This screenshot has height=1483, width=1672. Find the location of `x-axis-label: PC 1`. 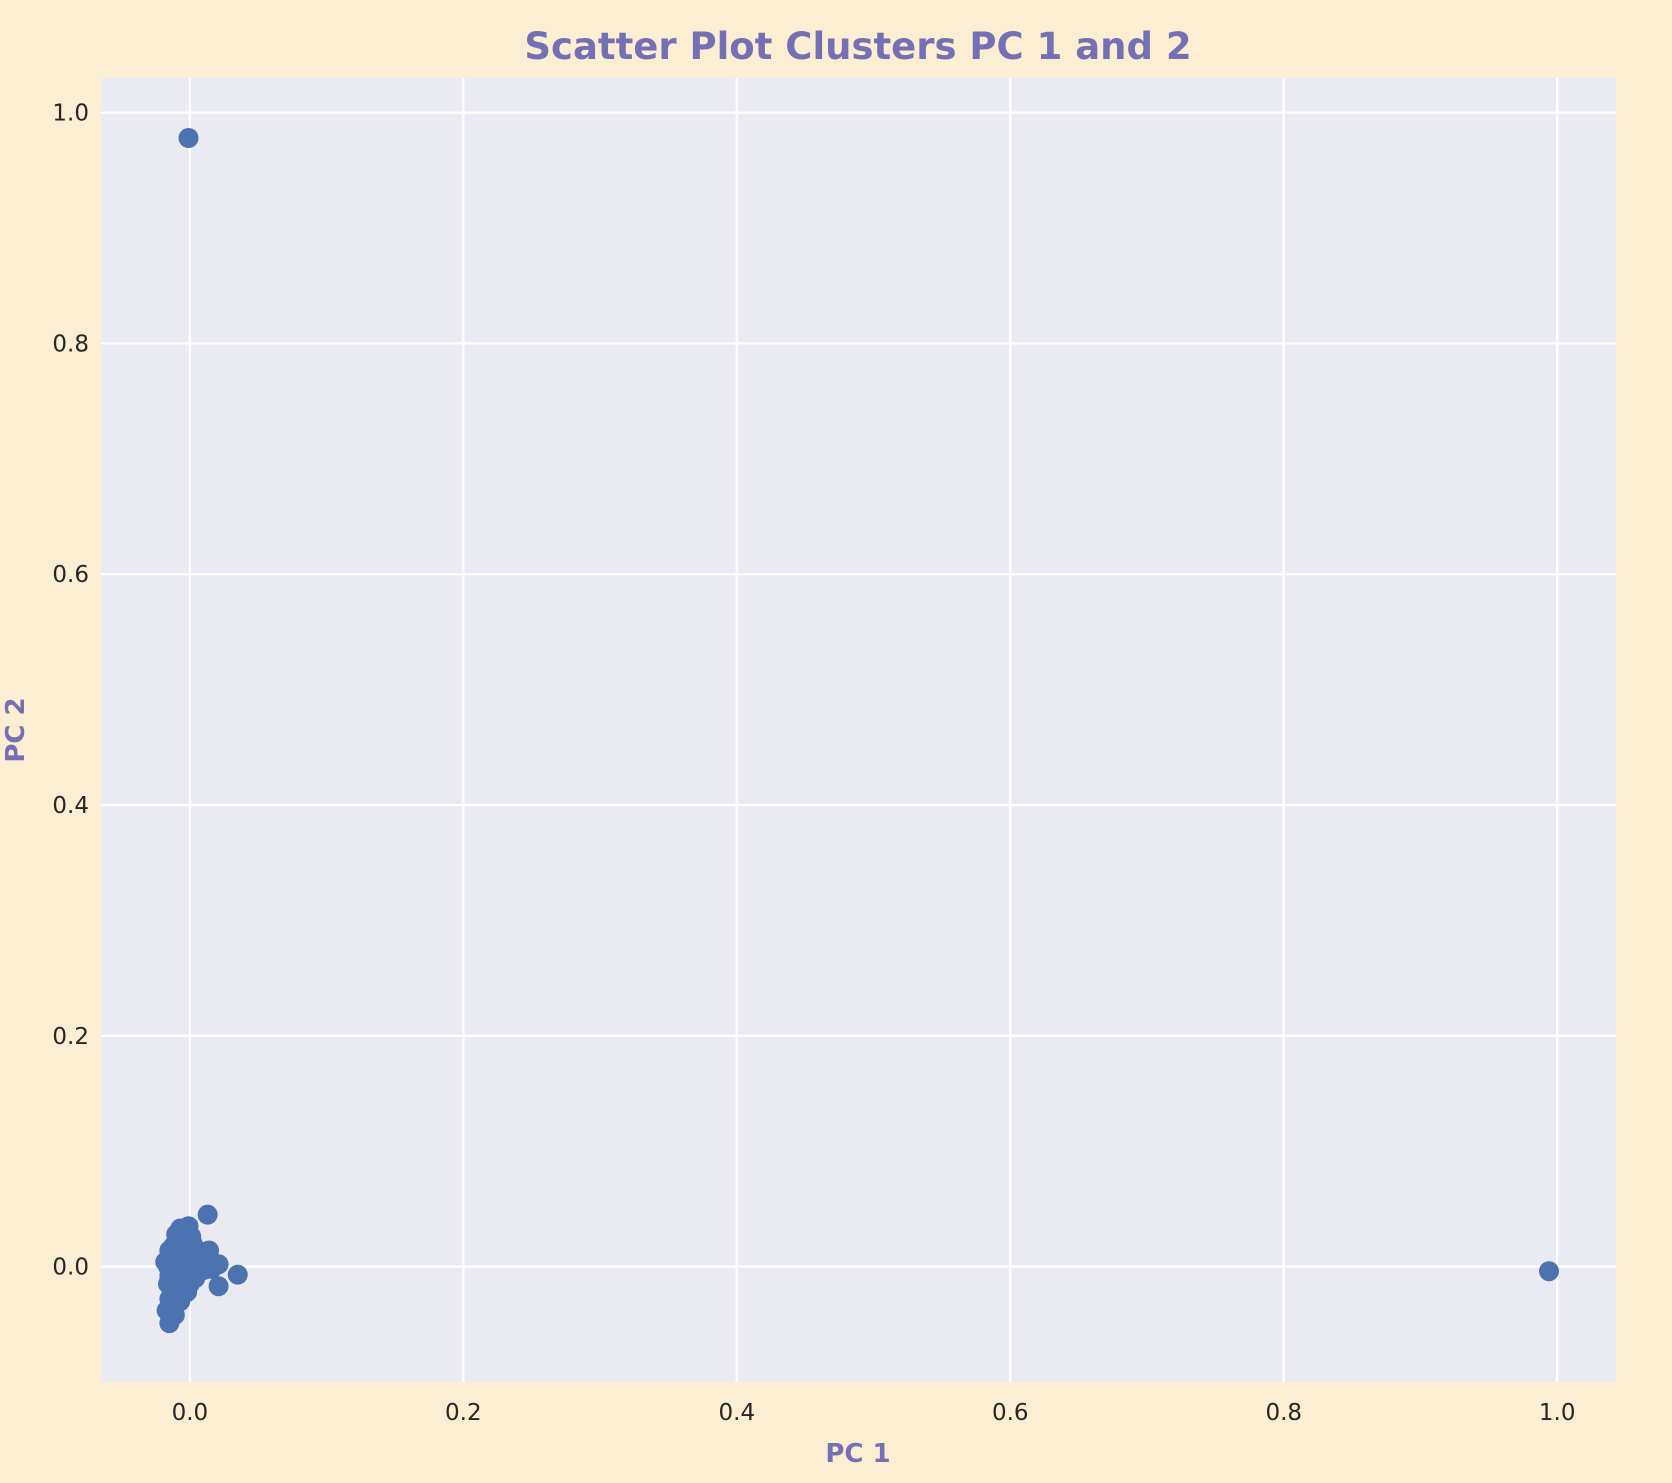

x-axis-label: PC 1 is located at coordinates (857, 1454).